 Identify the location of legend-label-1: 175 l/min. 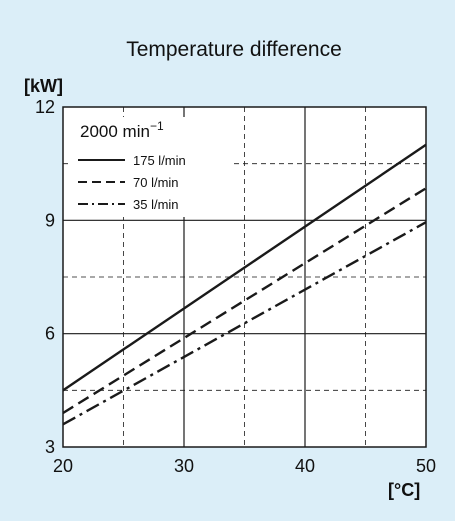
(159, 160).